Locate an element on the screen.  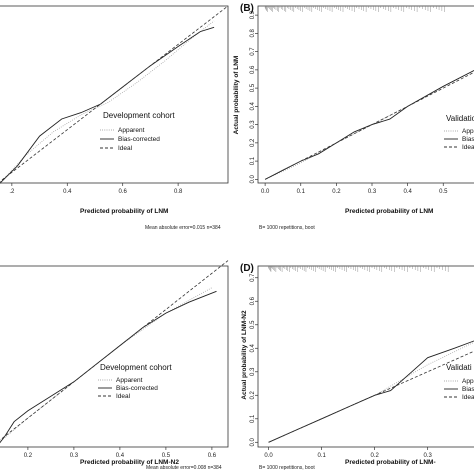
y-tick-label: 0.9 is located at coordinates (253, 14).